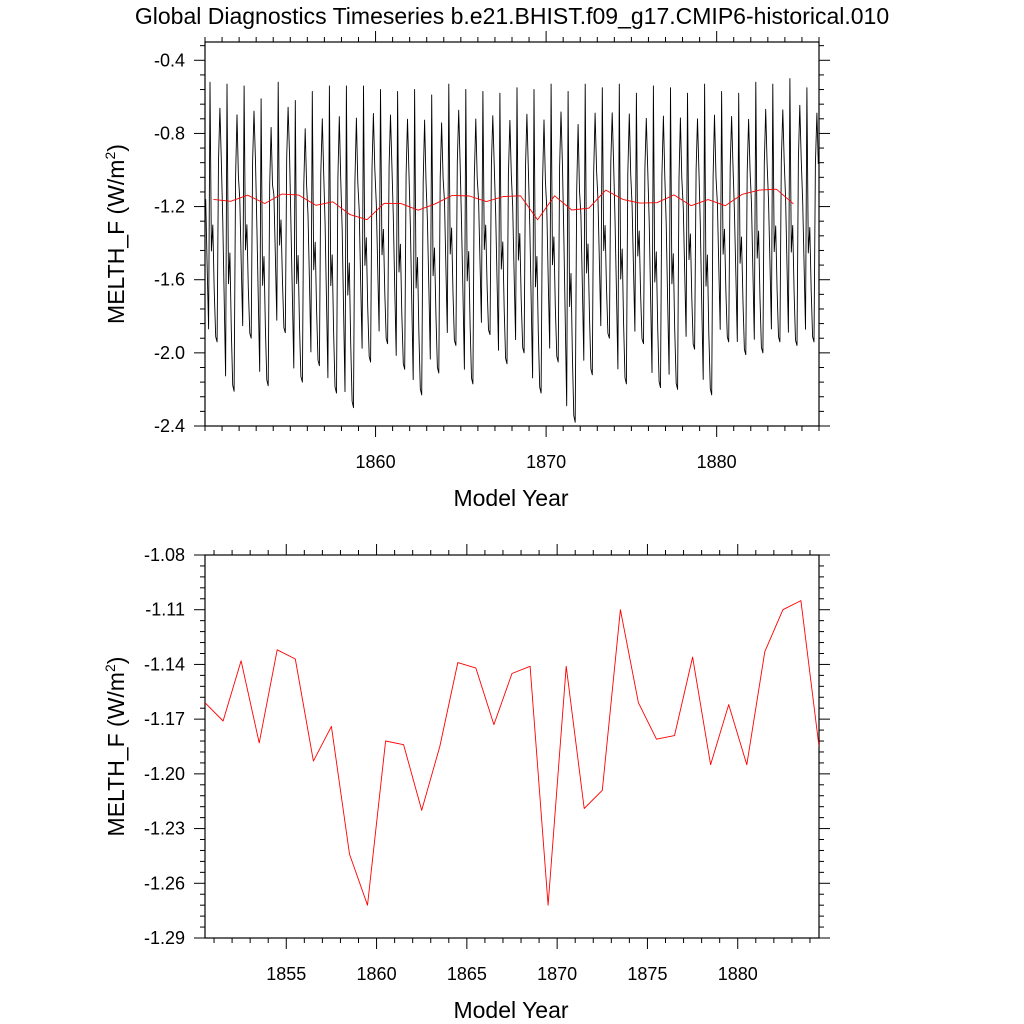  I want to click on y-tick-label: -2.4, so click(169, 426).